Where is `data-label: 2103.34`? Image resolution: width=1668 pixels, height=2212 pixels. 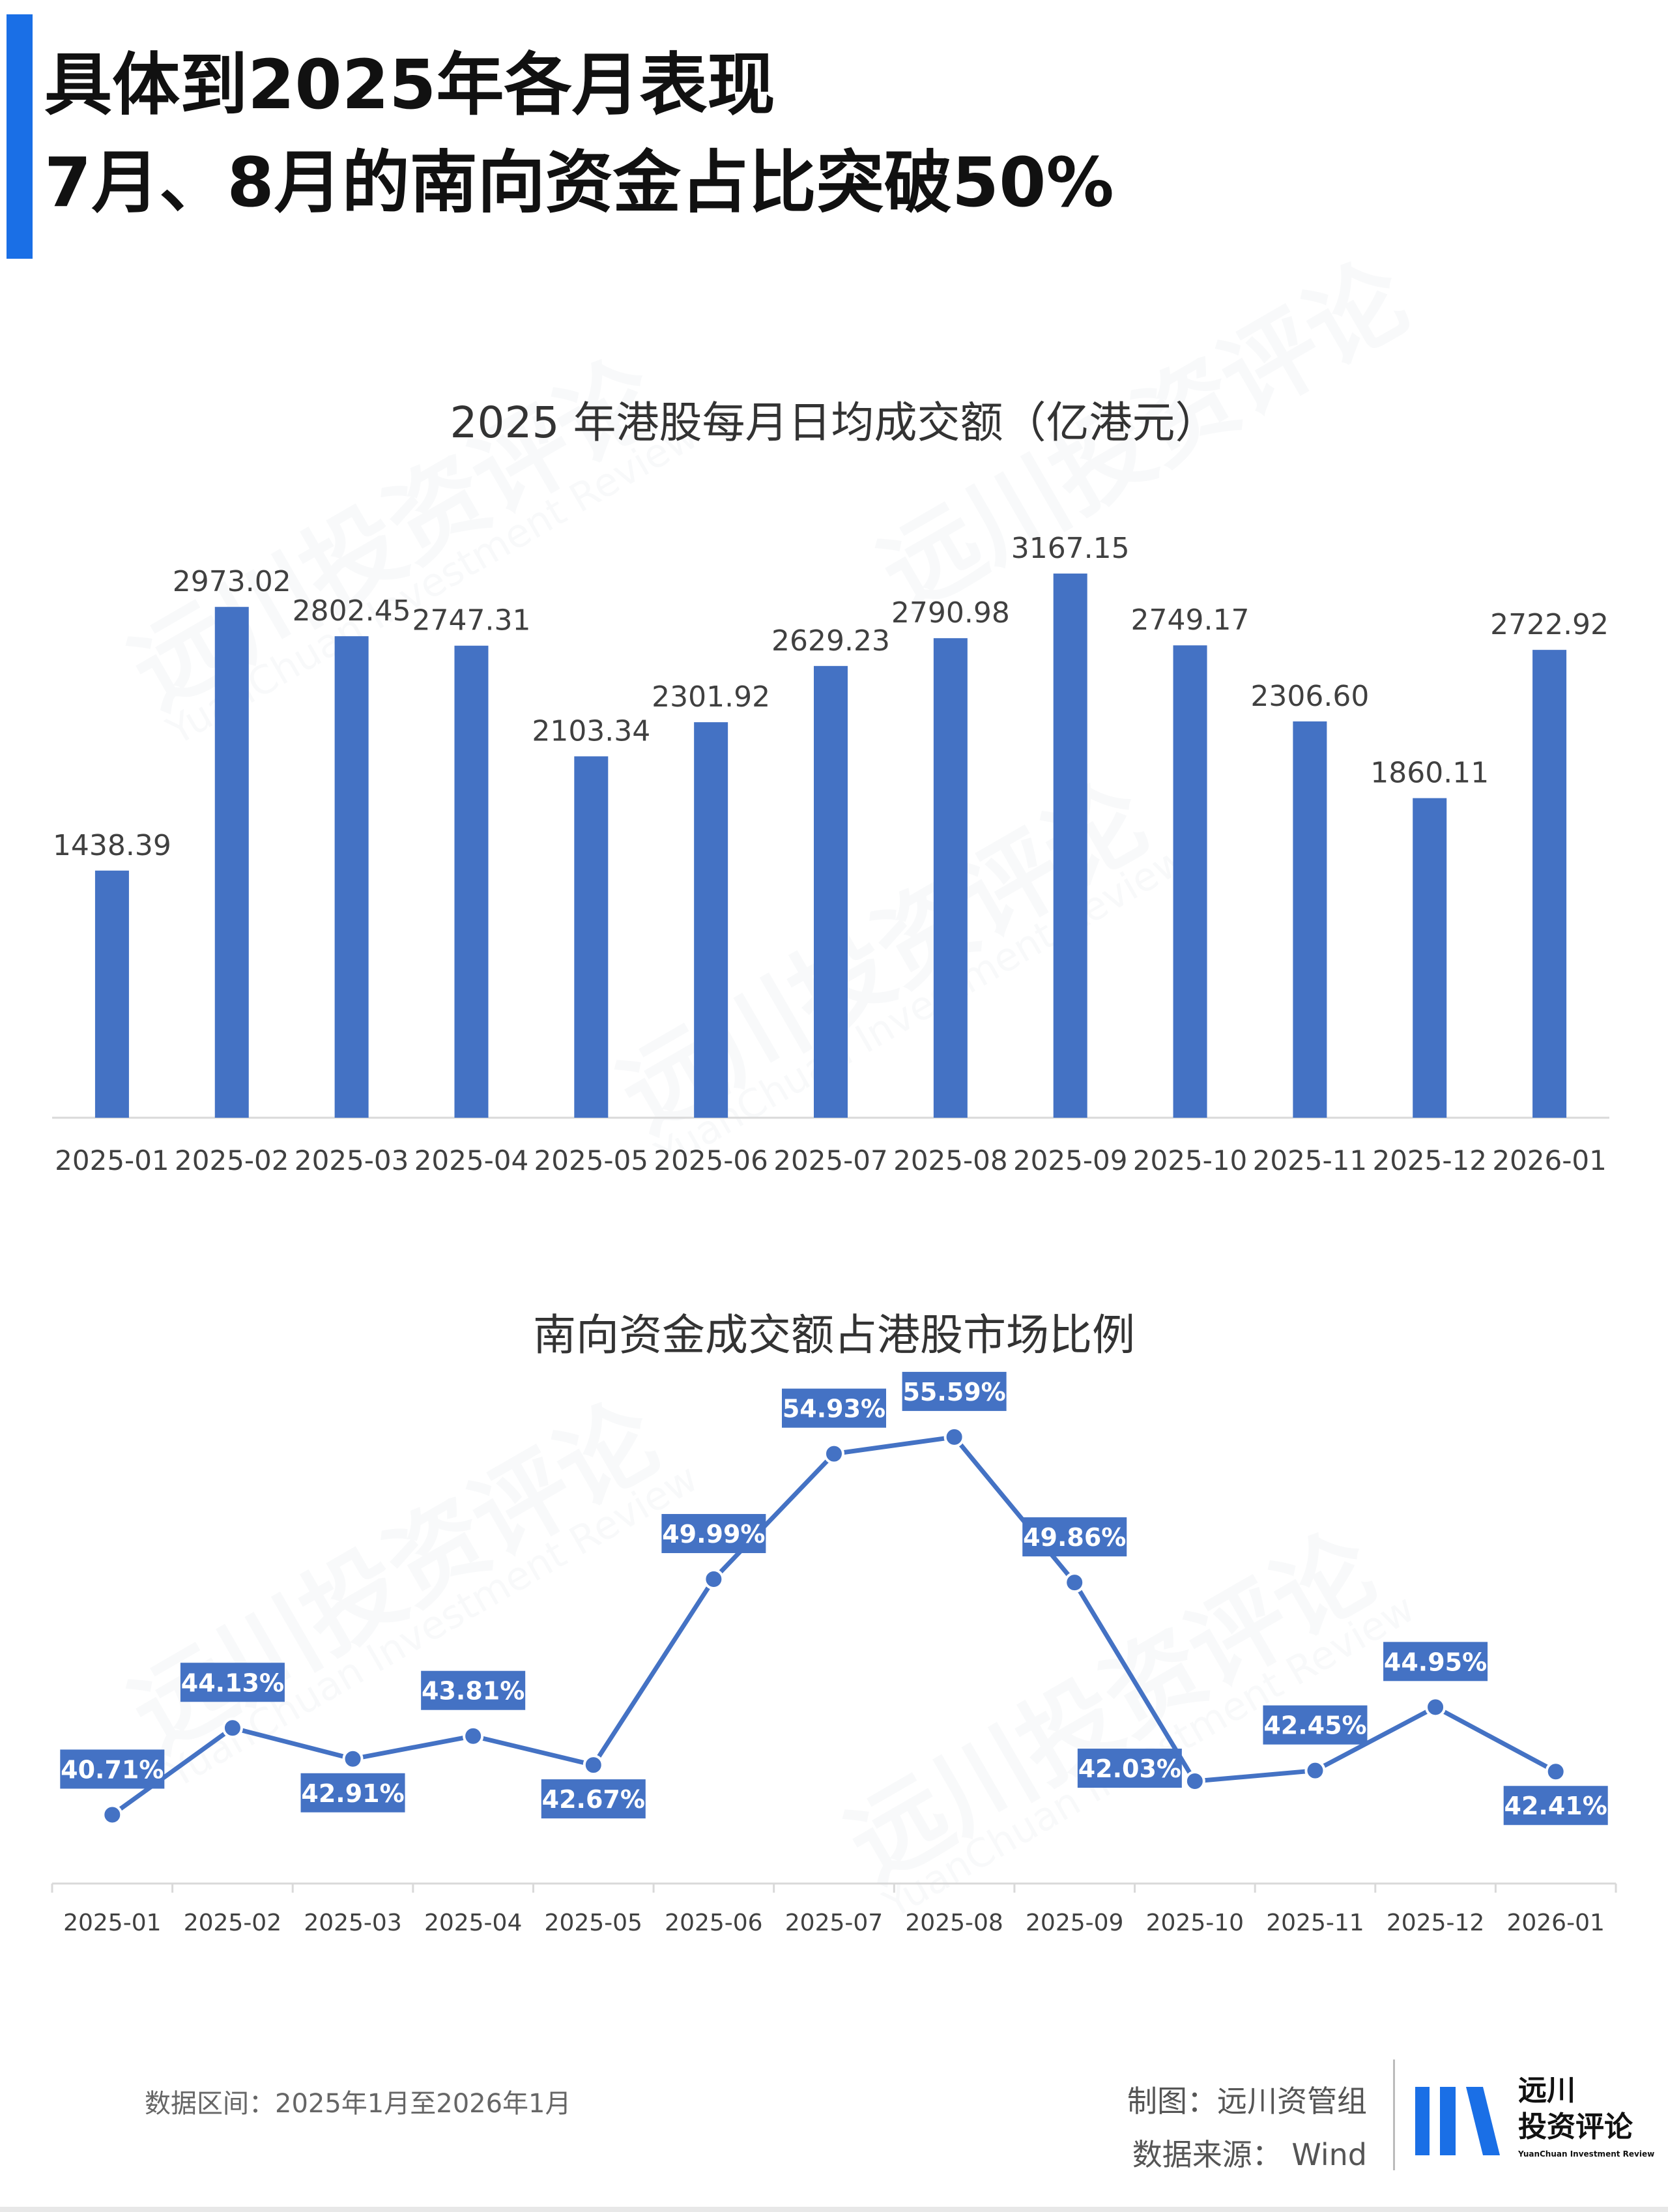 data-label: 2103.34 is located at coordinates (591, 731).